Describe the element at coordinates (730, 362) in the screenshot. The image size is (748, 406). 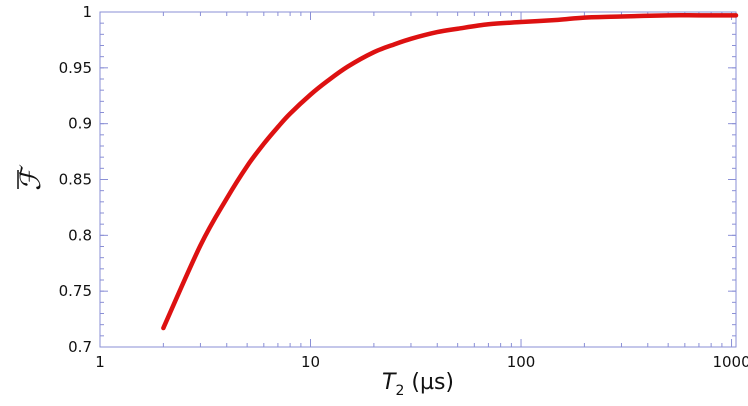
I see `x-tick-label: 1000` at that location.